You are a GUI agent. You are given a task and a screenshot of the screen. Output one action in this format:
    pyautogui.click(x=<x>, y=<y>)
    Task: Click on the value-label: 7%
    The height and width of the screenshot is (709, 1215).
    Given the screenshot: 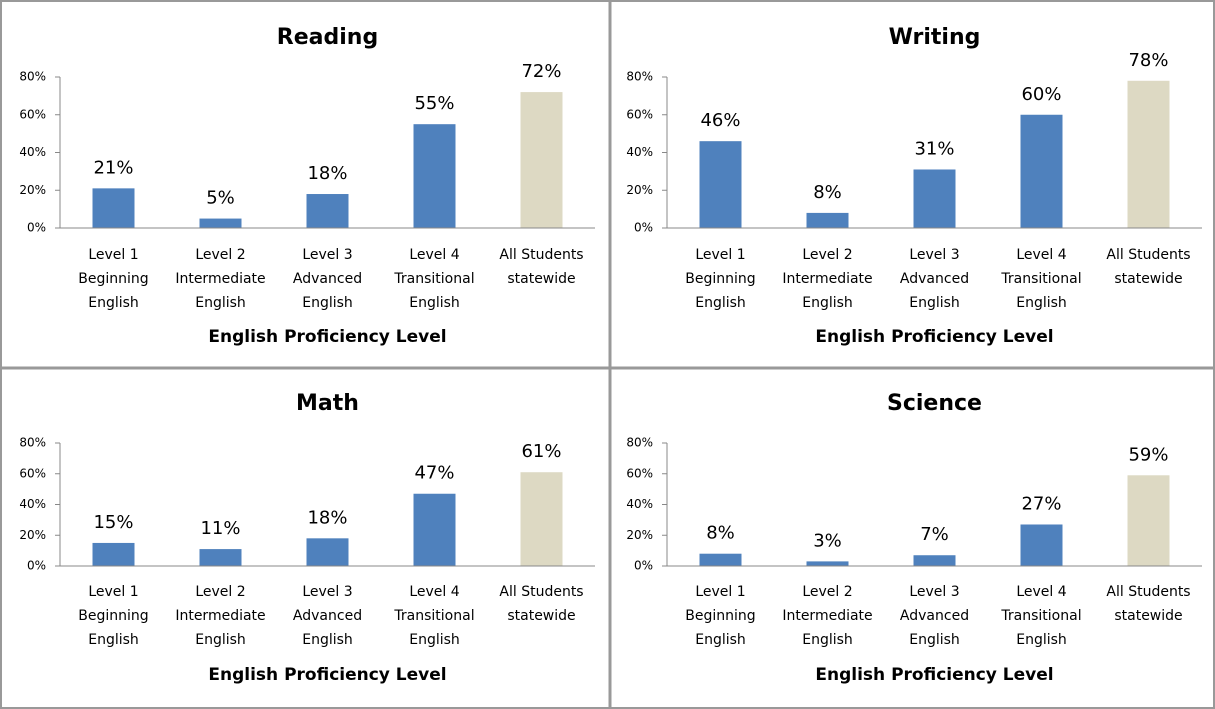 What is the action you would take?
    pyautogui.click(x=934, y=534)
    